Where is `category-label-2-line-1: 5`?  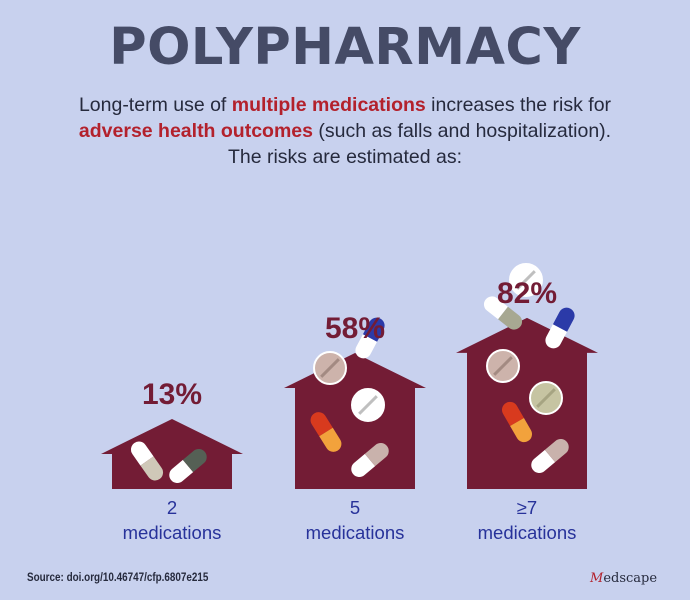 category-label-2-line-1: 5 is located at coordinates (355, 507).